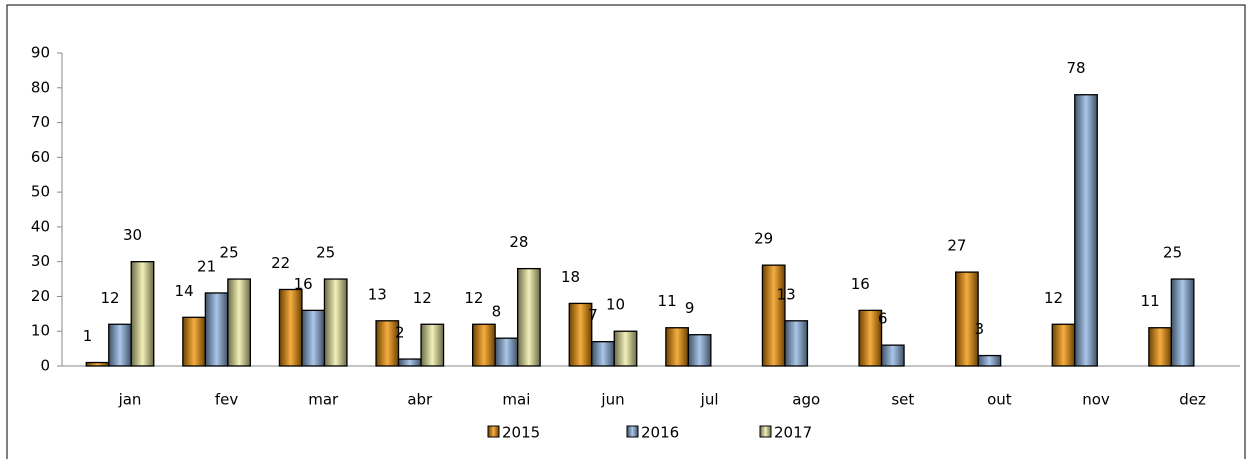  I want to click on data-label: 10, so click(615, 305).